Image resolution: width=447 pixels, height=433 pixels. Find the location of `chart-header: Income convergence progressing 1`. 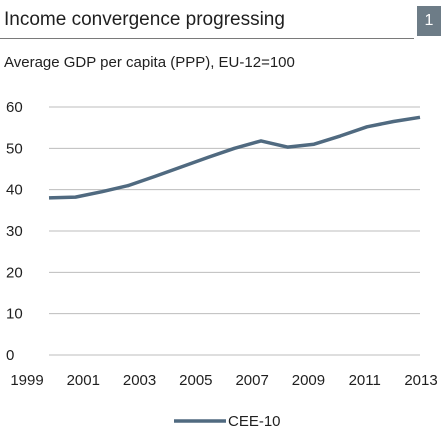

chart-header: Income convergence progressing 1 is located at coordinates (223, 21).